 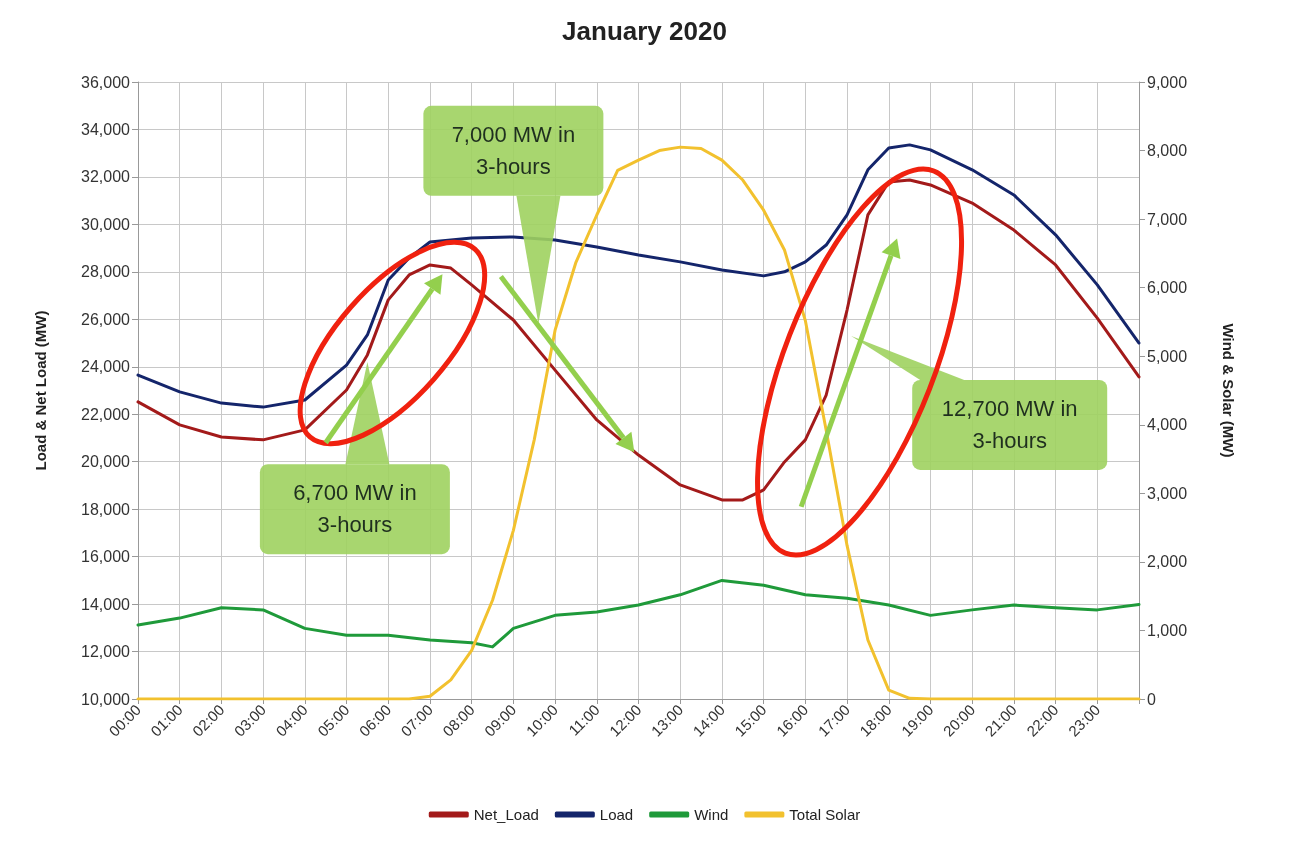 What do you see at coordinates (1167, 562) in the screenshot?
I see `y2-tick-label: 2,000` at bounding box center [1167, 562].